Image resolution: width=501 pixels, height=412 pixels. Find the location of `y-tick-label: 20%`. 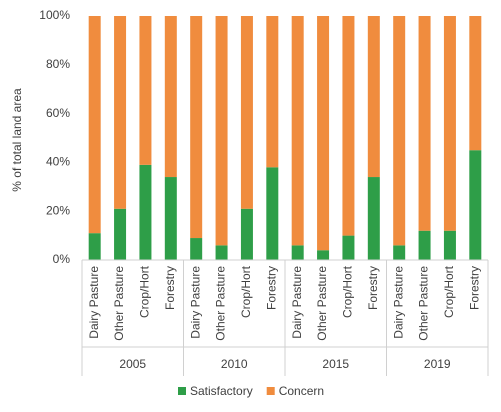

y-tick-label: 20% is located at coordinates (58, 210).